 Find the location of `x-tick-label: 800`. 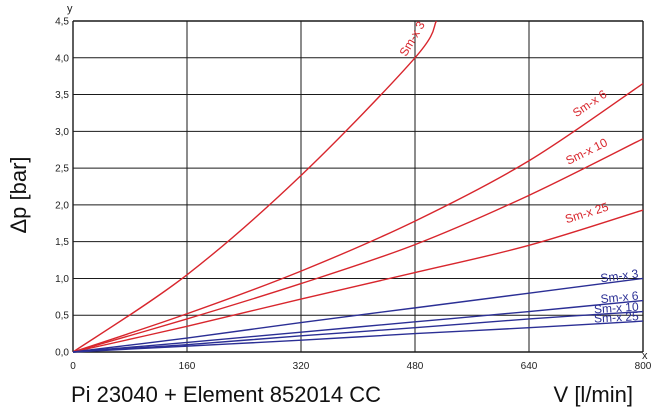

x-tick-label: 800 is located at coordinates (643, 366).